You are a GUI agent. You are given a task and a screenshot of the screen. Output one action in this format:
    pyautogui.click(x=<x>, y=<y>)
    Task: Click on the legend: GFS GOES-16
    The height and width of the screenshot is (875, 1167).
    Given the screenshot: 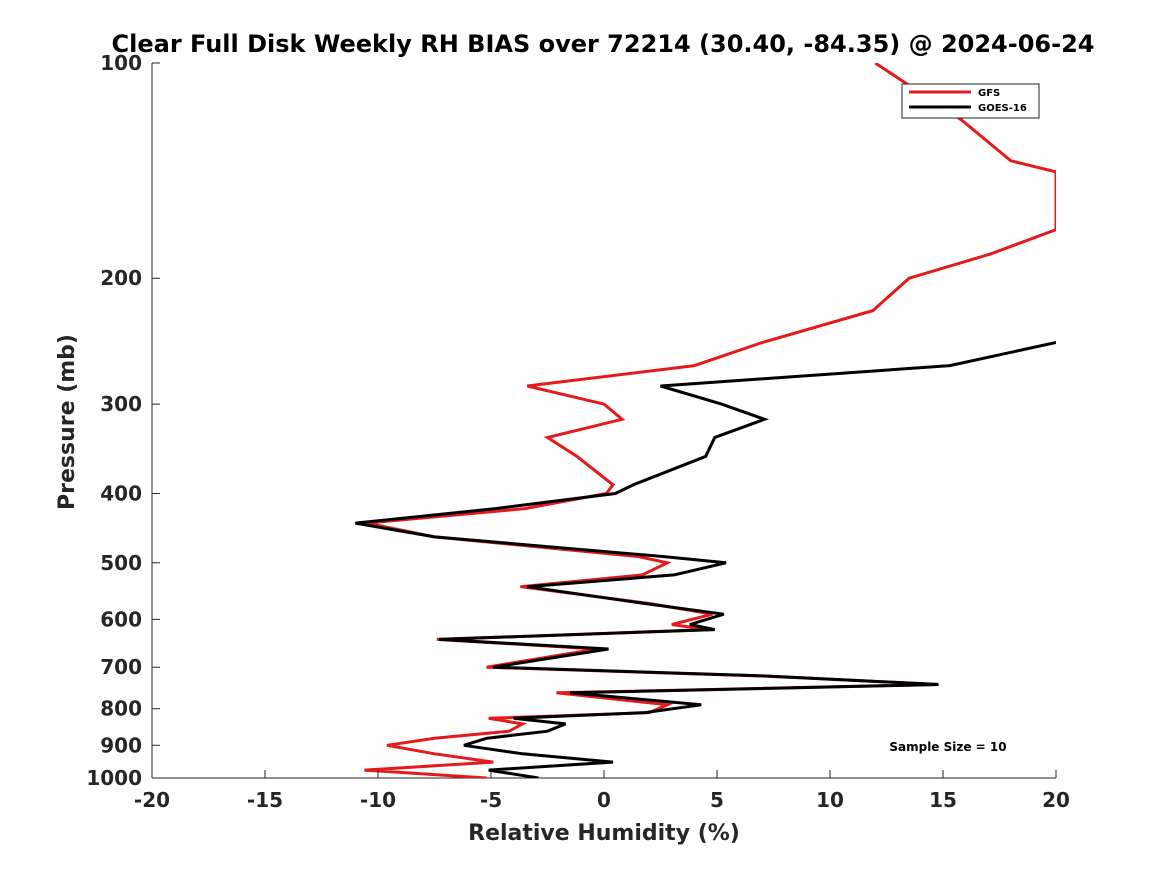 What is the action you would take?
    pyautogui.click(x=970, y=101)
    